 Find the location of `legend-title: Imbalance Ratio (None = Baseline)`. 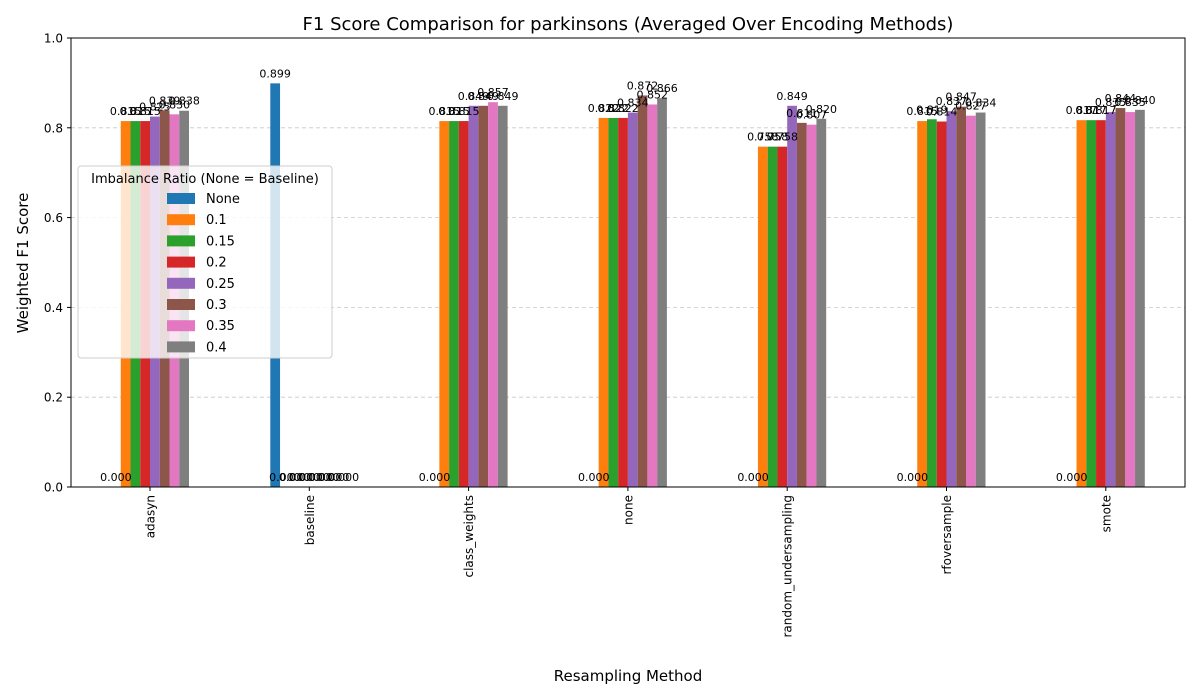

legend-title: Imbalance Ratio (None = Baseline) is located at coordinates (205, 179).